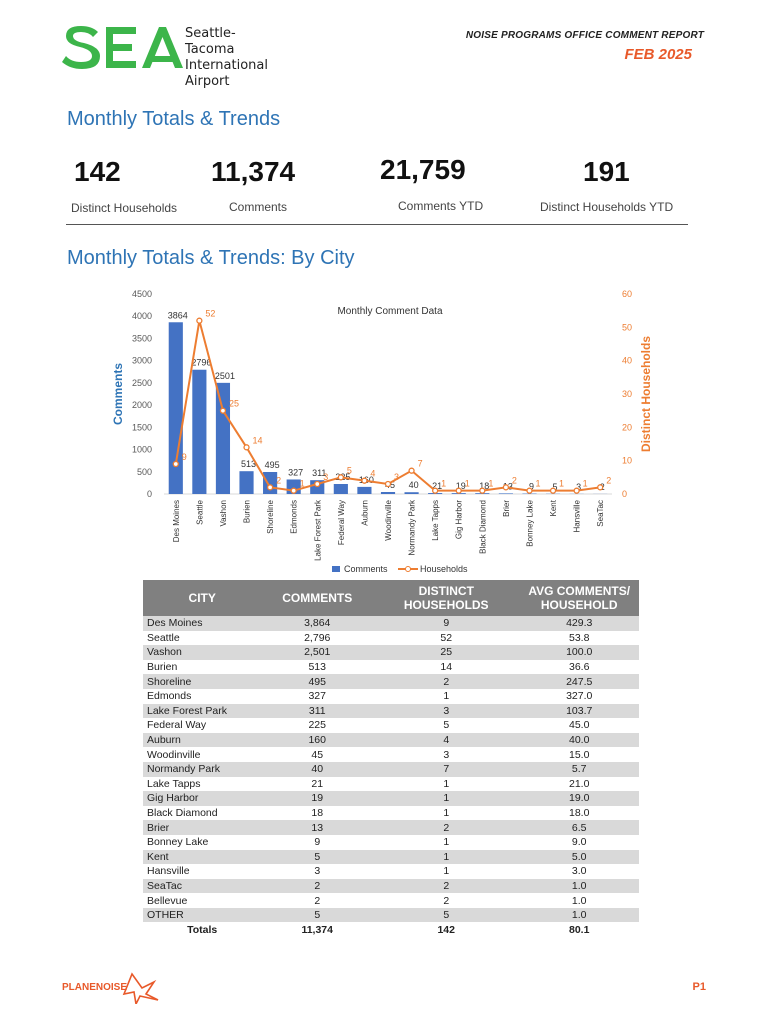  I want to click on kpi-value: 191, so click(606, 171).